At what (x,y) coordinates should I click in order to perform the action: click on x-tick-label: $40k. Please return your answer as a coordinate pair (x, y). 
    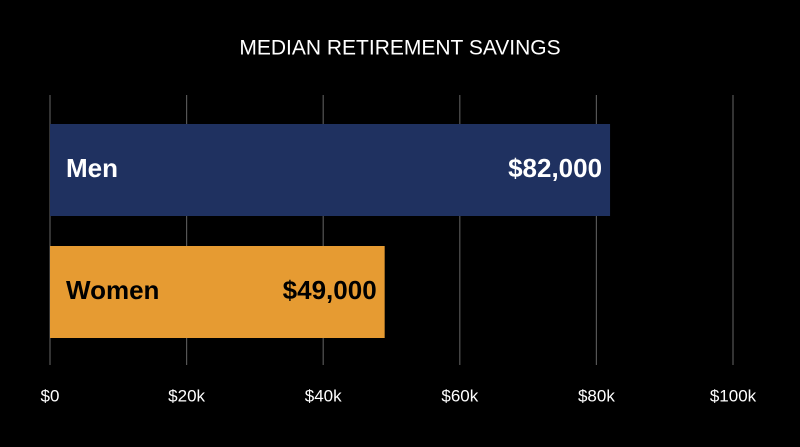
    Looking at the image, I should click on (323, 395).